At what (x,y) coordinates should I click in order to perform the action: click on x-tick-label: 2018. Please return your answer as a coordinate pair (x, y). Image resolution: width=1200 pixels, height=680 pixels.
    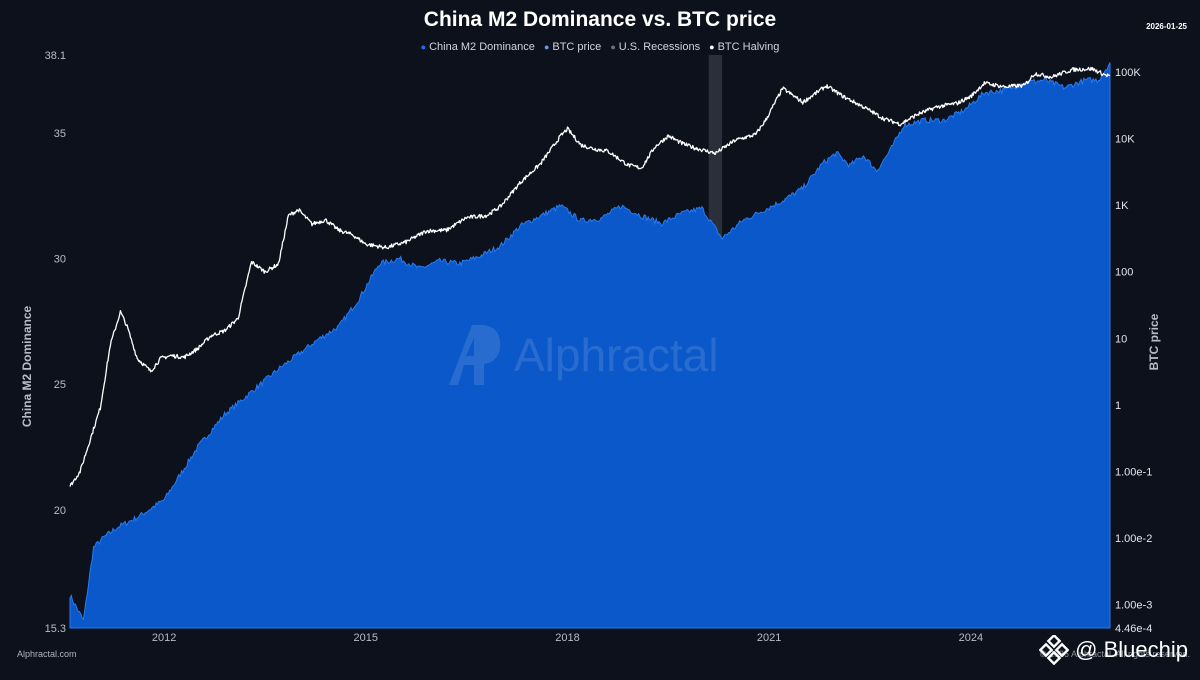
    Looking at the image, I should click on (567, 638).